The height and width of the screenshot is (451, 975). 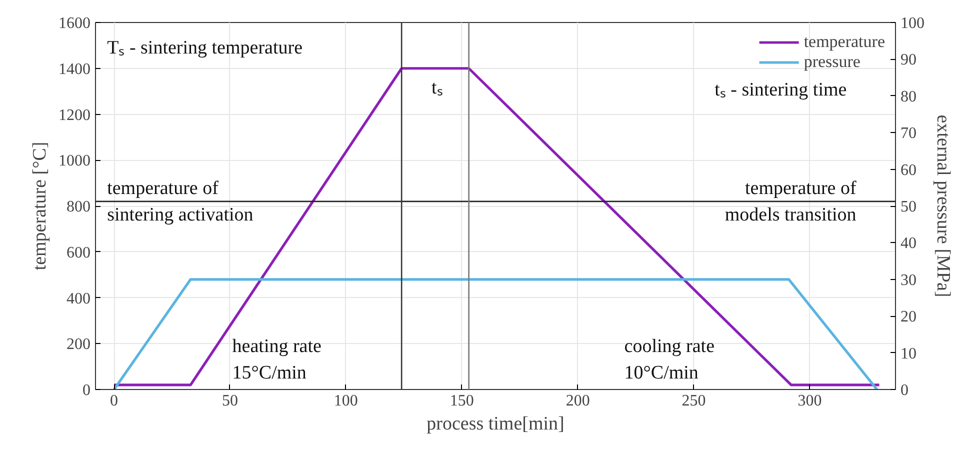 What do you see at coordinates (694, 401) in the screenshot?
I see `x-tick-label: 250` at bounding box center [694, 401].